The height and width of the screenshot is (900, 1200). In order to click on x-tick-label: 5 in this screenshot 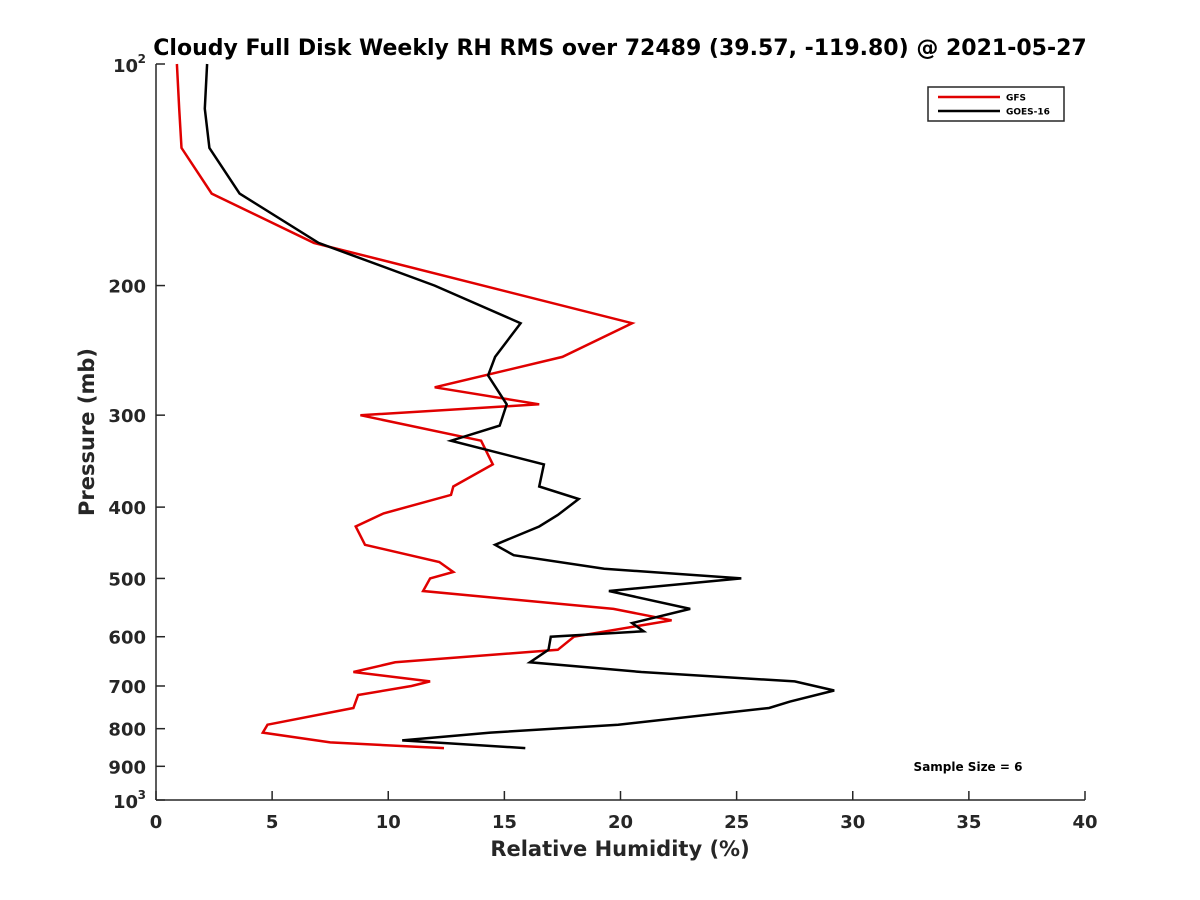, I will do `click(272, 822)`.